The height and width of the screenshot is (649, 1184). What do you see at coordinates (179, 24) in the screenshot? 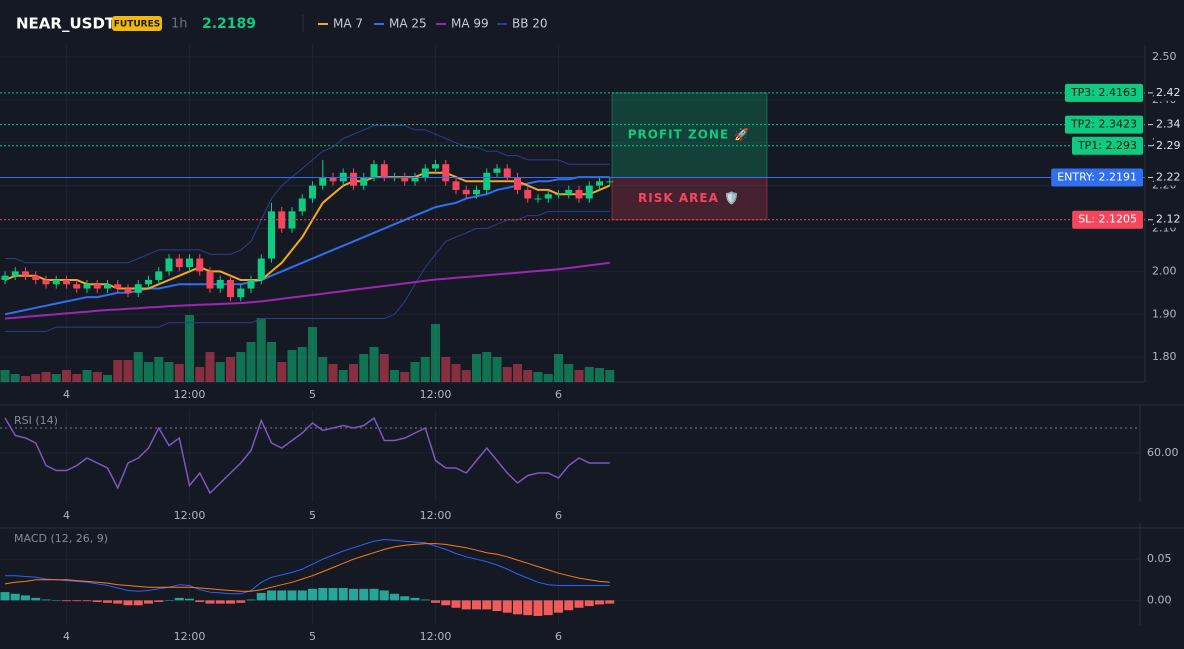
I see `interval: 1h` at bounding box center [179, 24].